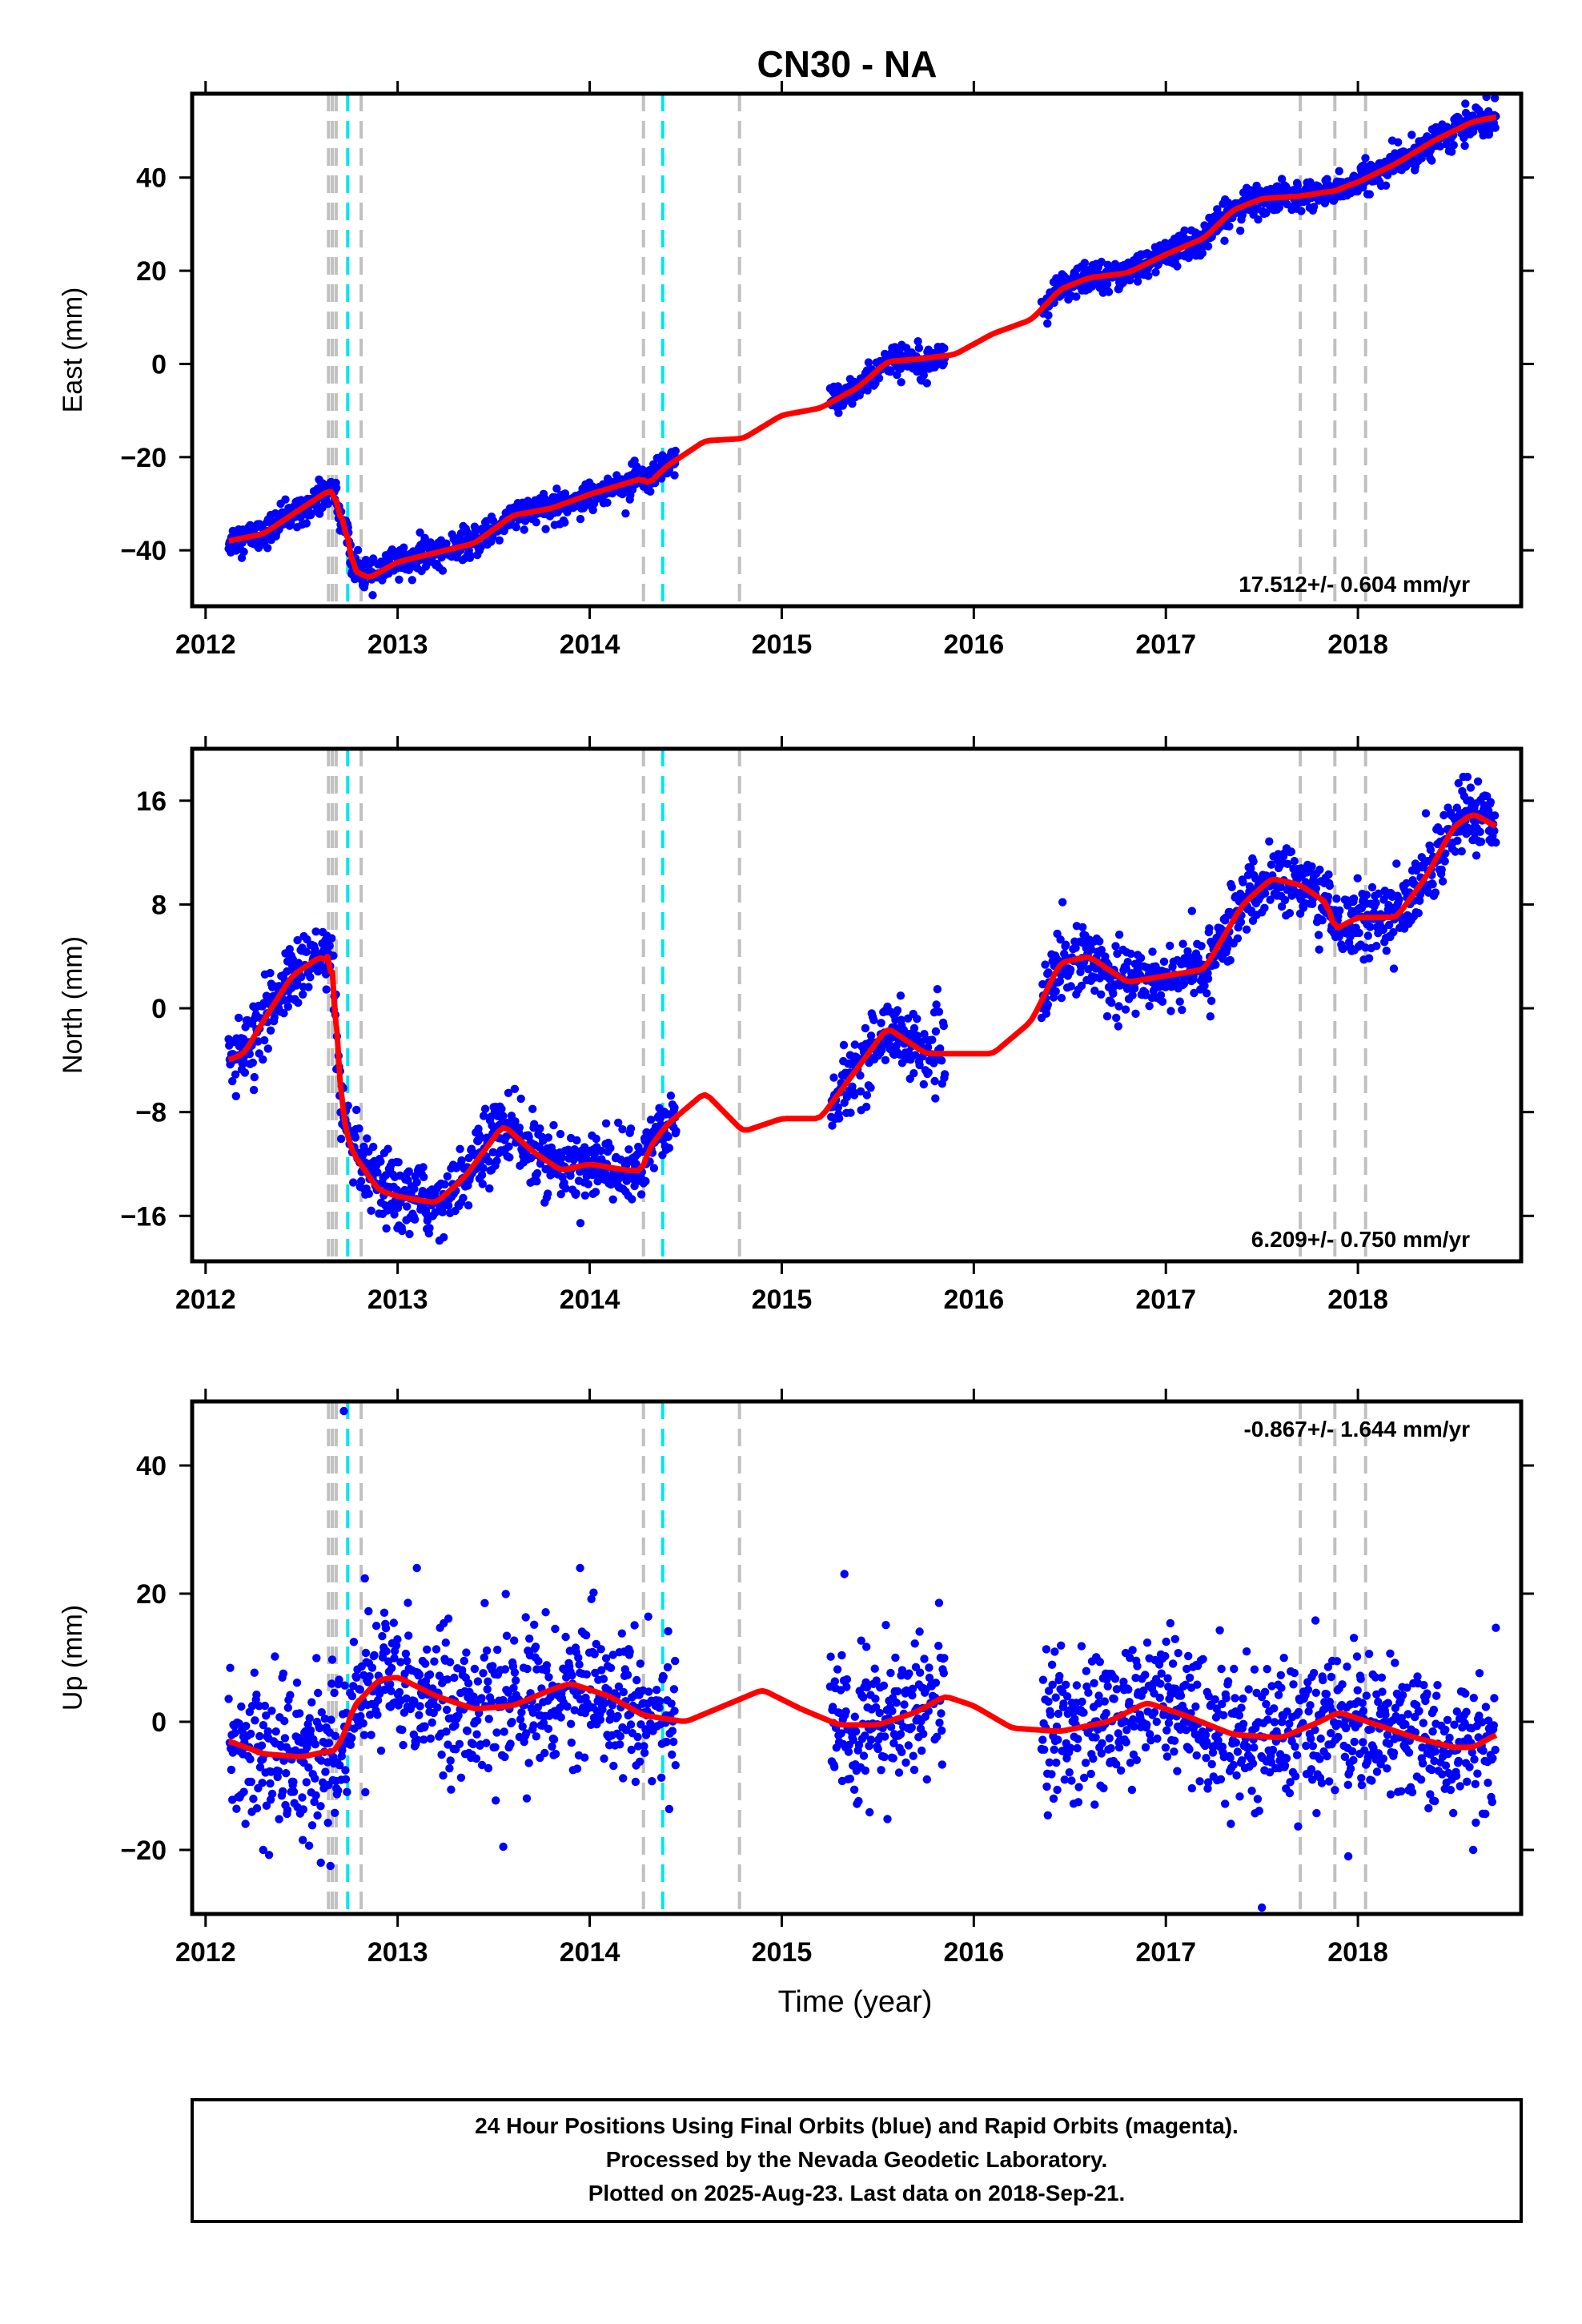 This screenshot has height=2324, width=1582. I want to click on y-tick-label: −40, so click(144, 551).